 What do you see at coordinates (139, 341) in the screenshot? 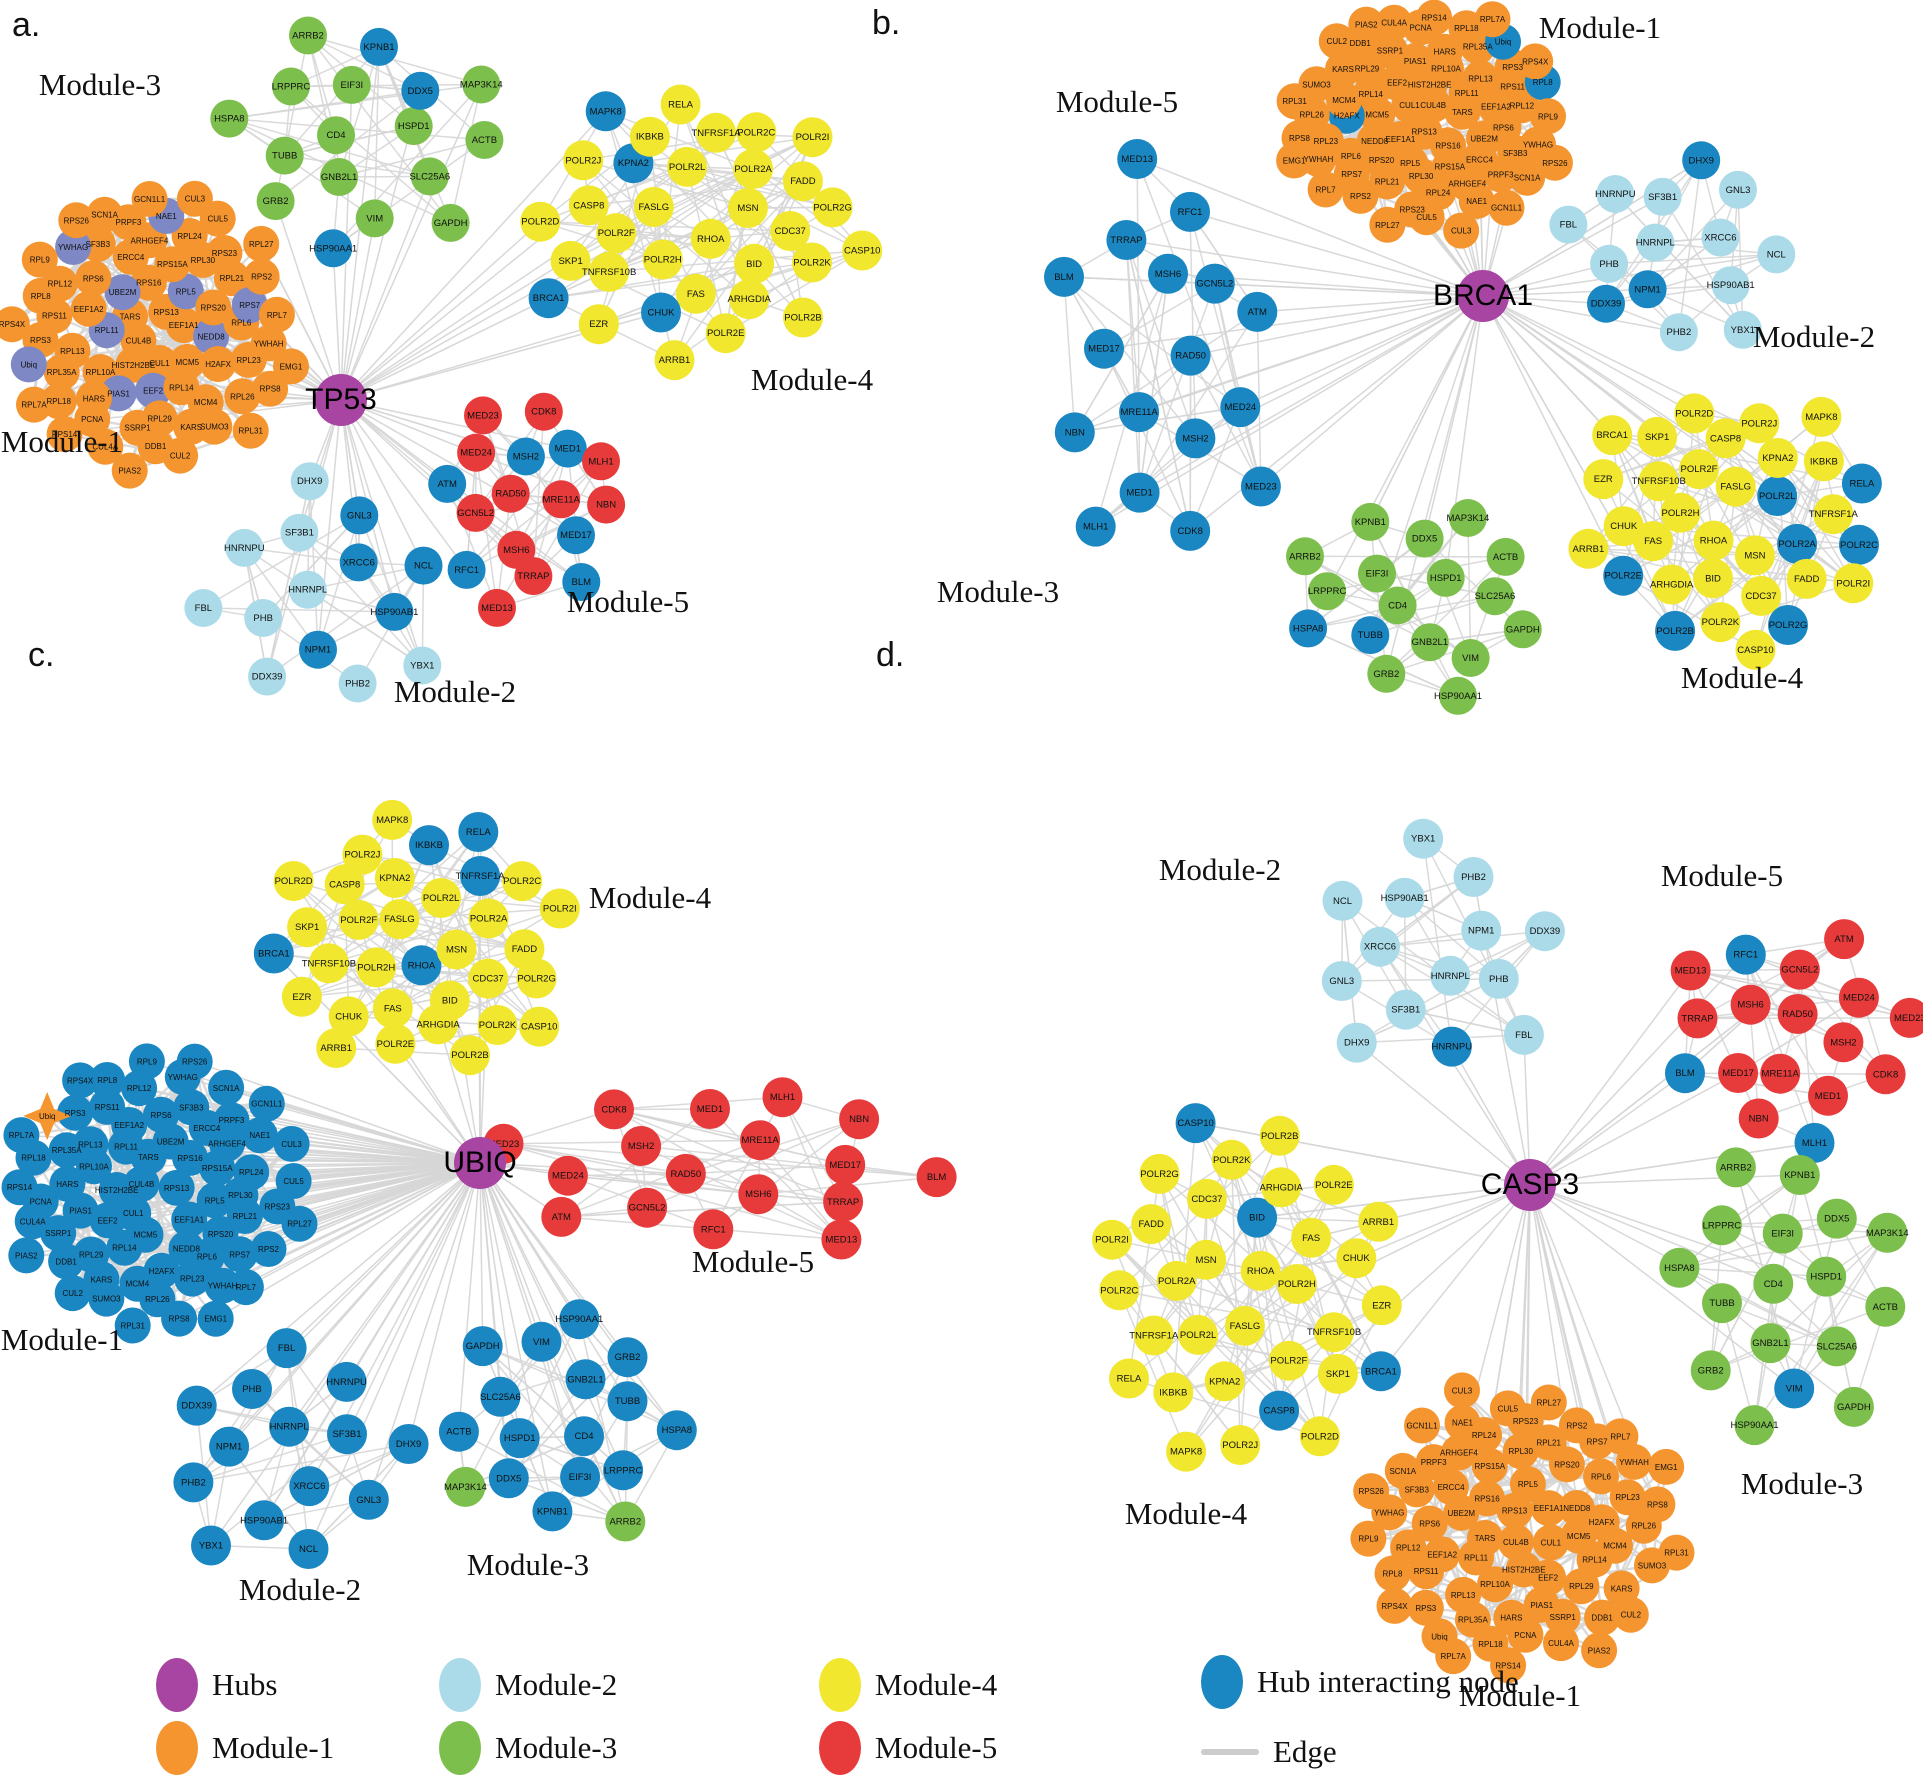
I see `gene-label: CUL4B` at bounding box center [139, 341].